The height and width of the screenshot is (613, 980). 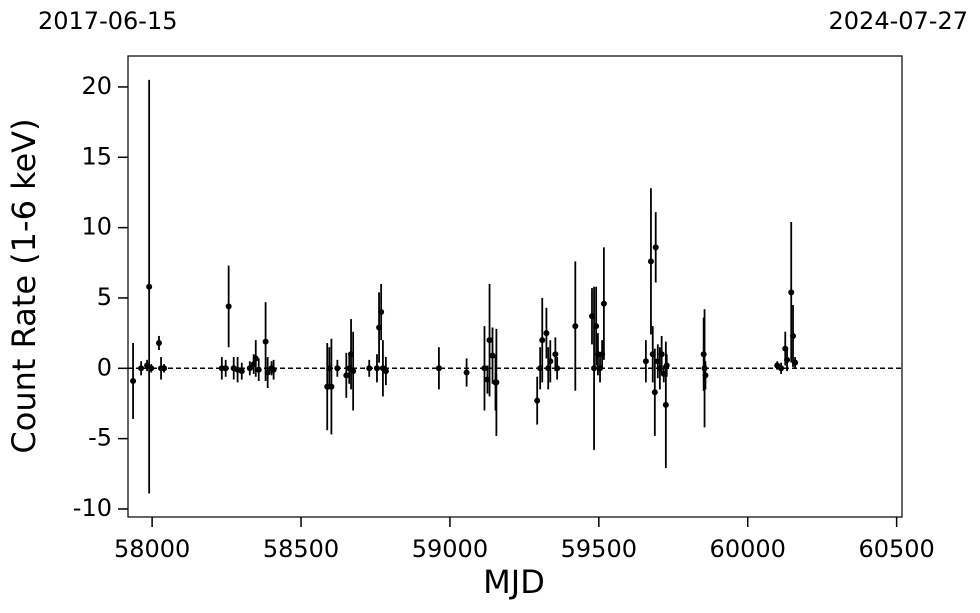 I want to click on x-tick-label: 60000, so click(x=748, y=549).